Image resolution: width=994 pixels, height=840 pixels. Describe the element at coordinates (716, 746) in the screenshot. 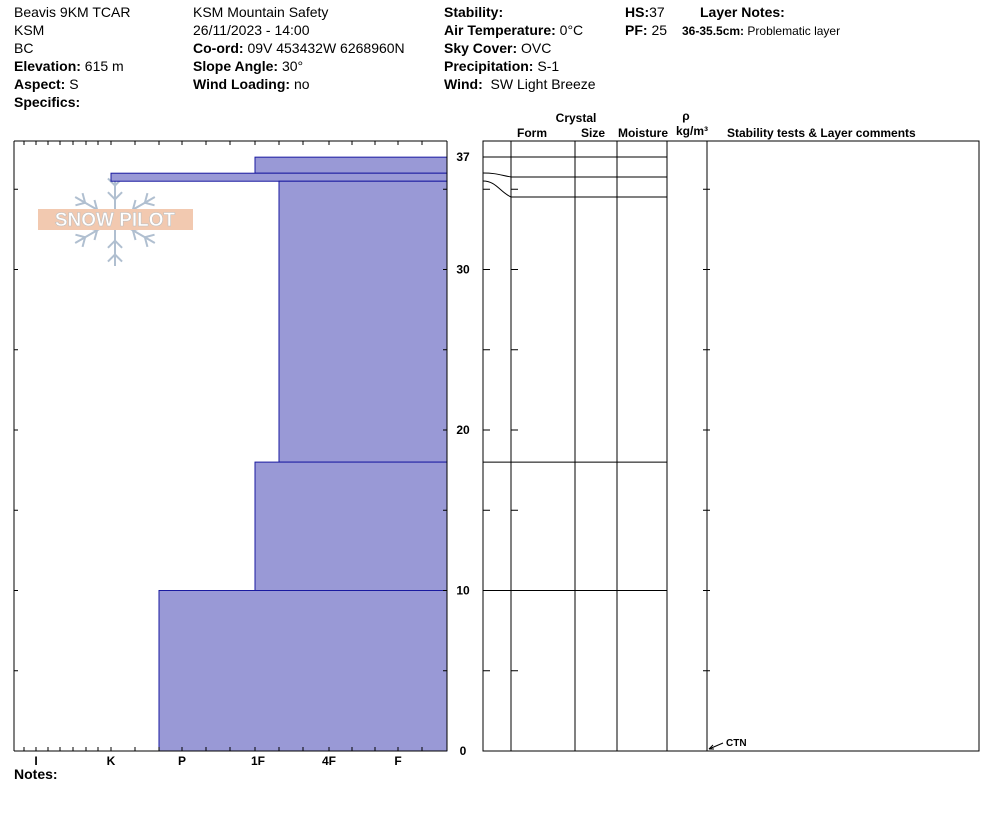

I see `test-pointer` at that location.